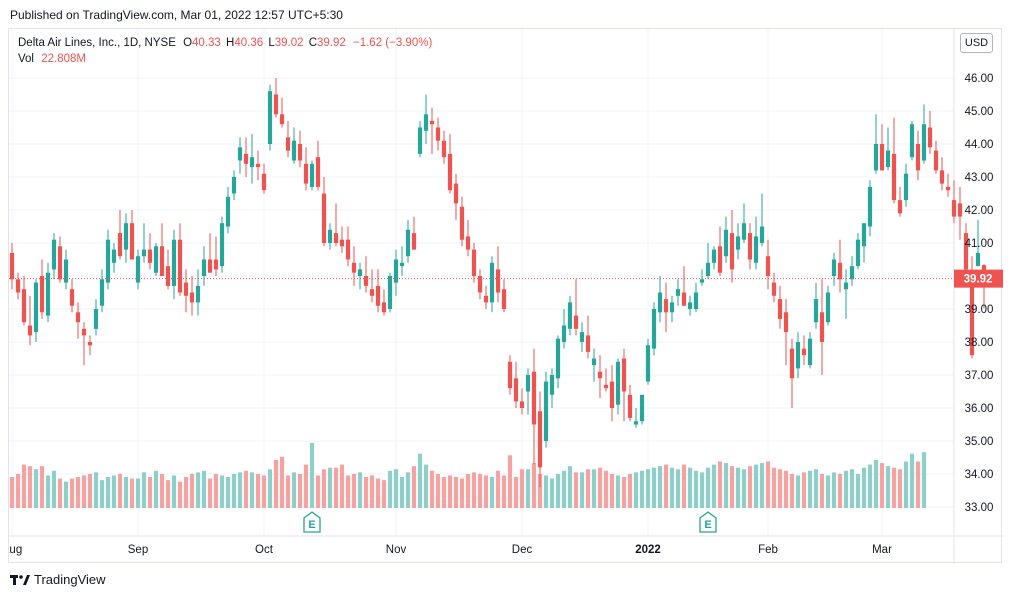 This screenshot has width=1012, height=598. I want to click on legend-symbol: Delta Air Lines, Inc., 1D, NYSE, so click(97, 43).